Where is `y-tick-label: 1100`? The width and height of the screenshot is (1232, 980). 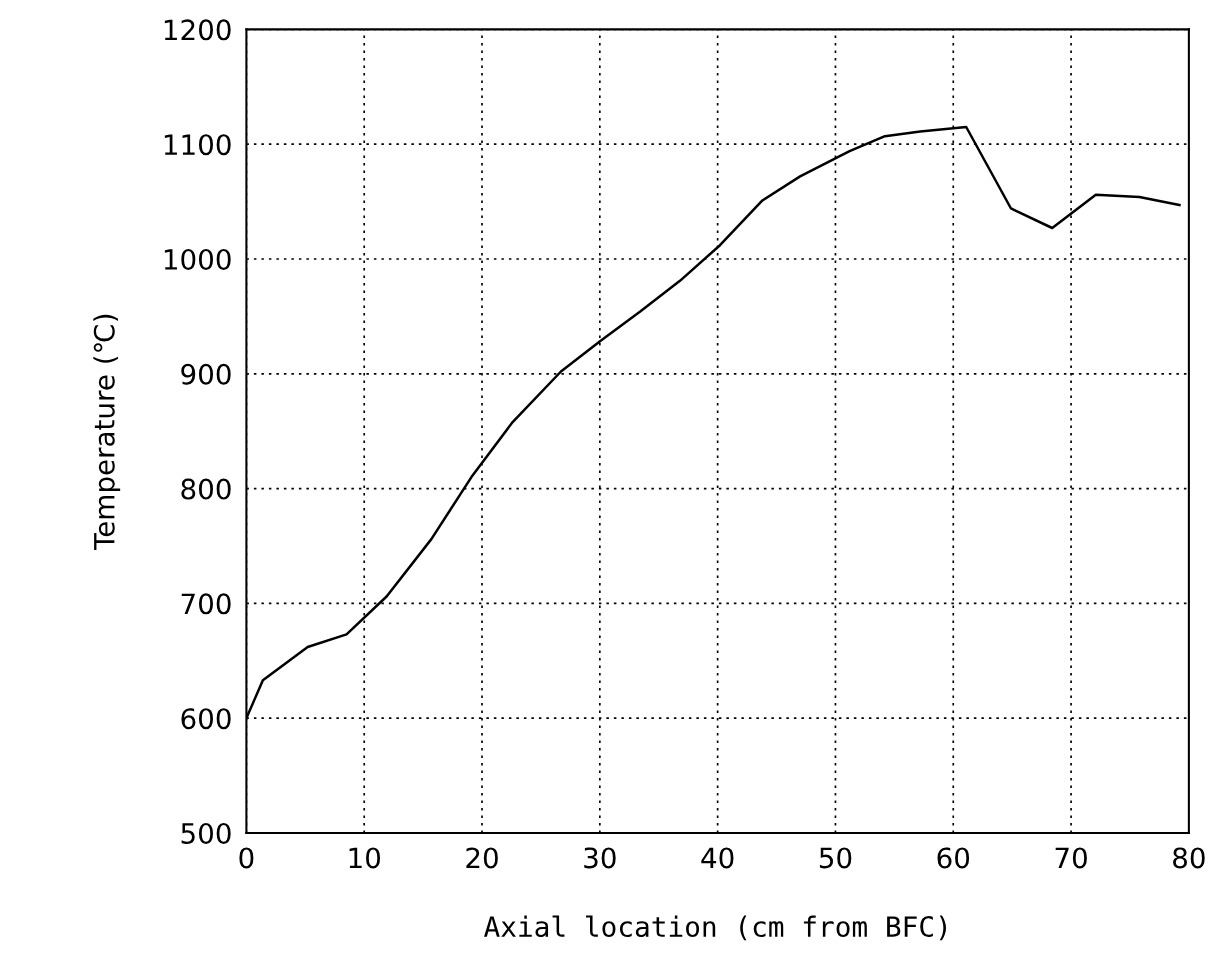
y-tick-label: 1100 is located at coordinates (197, 145).